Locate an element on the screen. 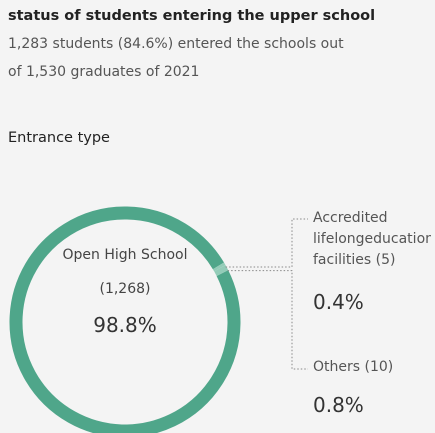 This screenshot has width=435, height=433. center-value: 98.8% is located at coordinates (125, 325).